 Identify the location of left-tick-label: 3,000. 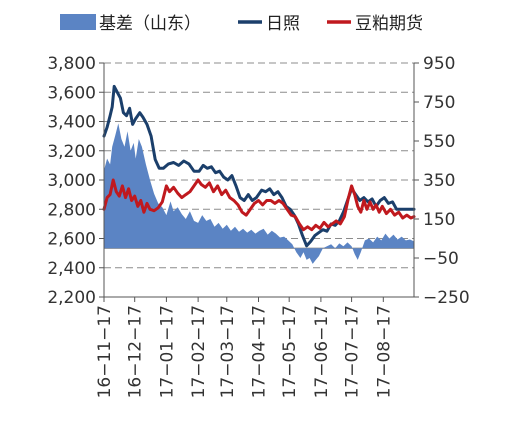
(71, 181).